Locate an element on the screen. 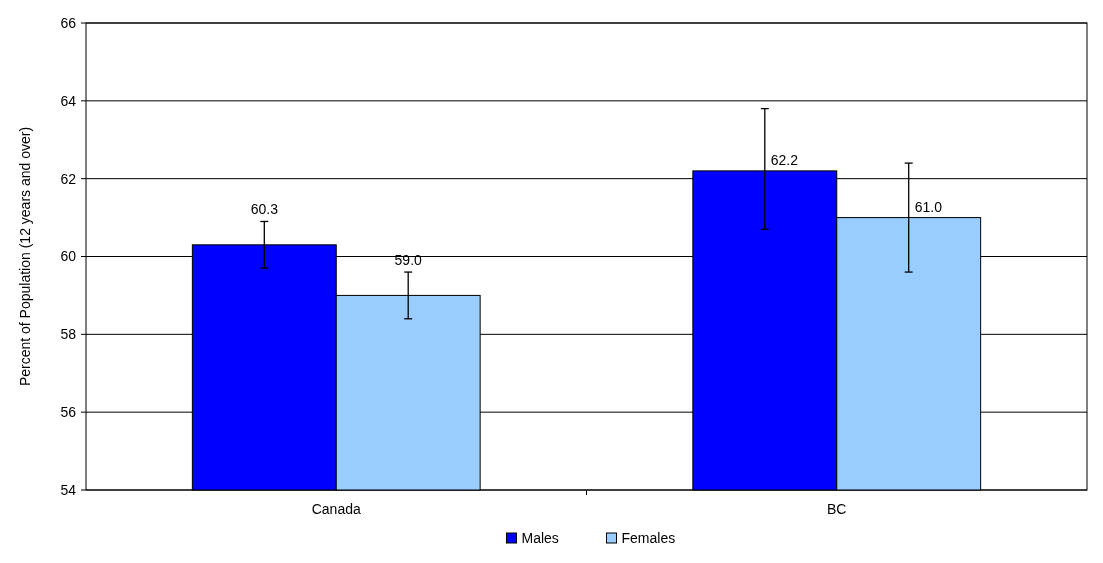  y-tick-label: 64 is located at coordinates (68, 100).